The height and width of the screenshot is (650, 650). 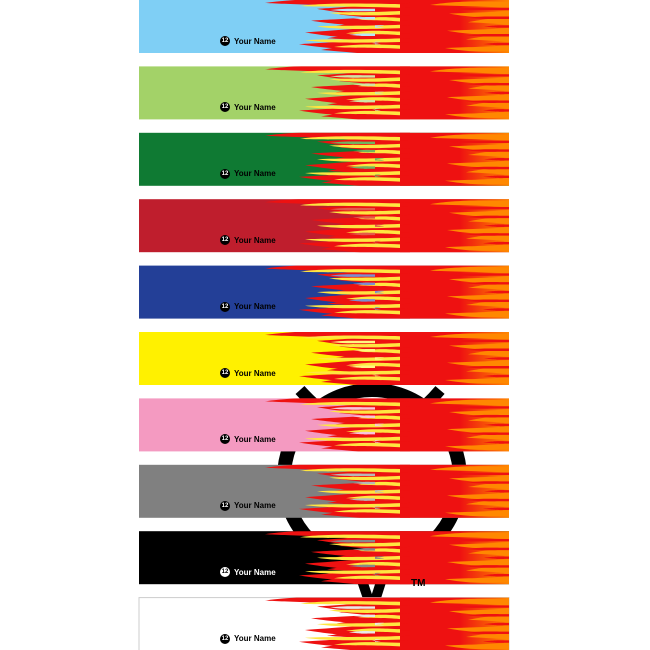 I want to click on wrap-red, so click(x=324, y=226).